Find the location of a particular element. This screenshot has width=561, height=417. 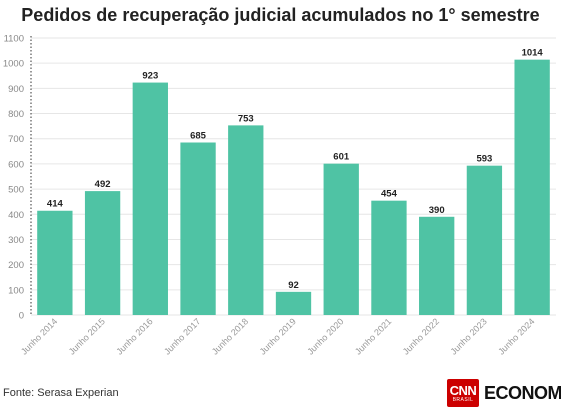

x-tick-label: Junho 2022 is located at coordinates (421, 336).